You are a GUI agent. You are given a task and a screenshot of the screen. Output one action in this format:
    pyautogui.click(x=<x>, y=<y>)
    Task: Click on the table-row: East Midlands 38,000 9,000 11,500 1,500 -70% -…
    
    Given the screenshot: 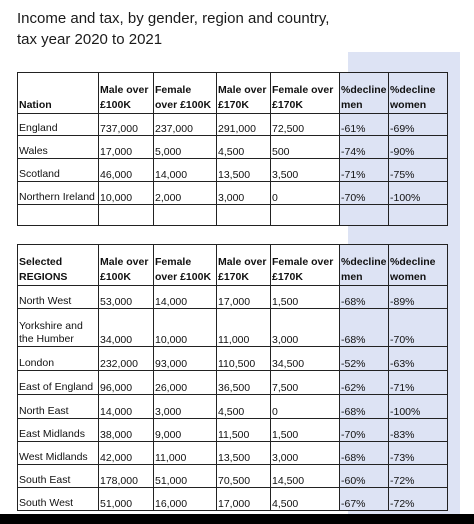 What is the action you would take?
    pyautogui.click(x=232, y=430)
    